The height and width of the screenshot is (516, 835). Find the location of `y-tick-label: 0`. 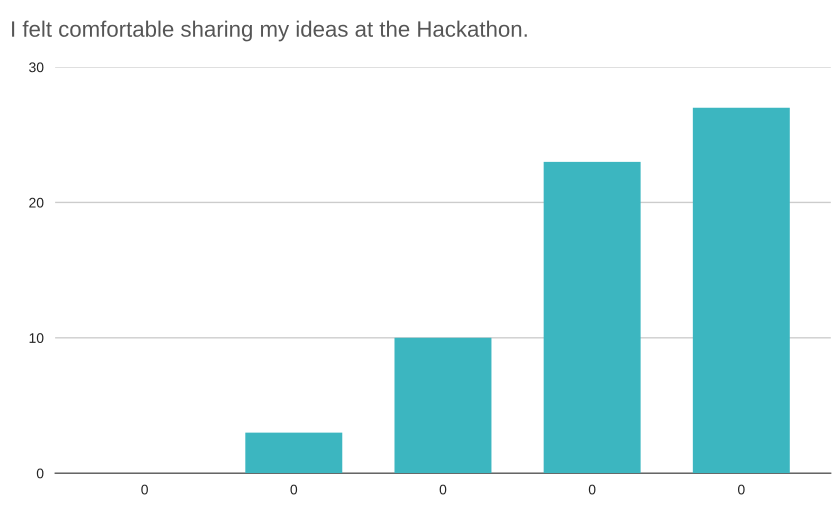

y-tick-label: 0 is located at coordinates (40, 473).